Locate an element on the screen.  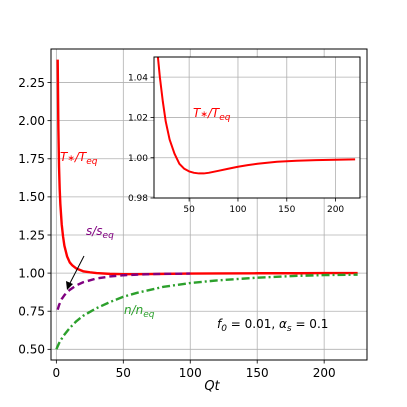
y-tick-label: 1.50 is located at coordinates (31, 197).